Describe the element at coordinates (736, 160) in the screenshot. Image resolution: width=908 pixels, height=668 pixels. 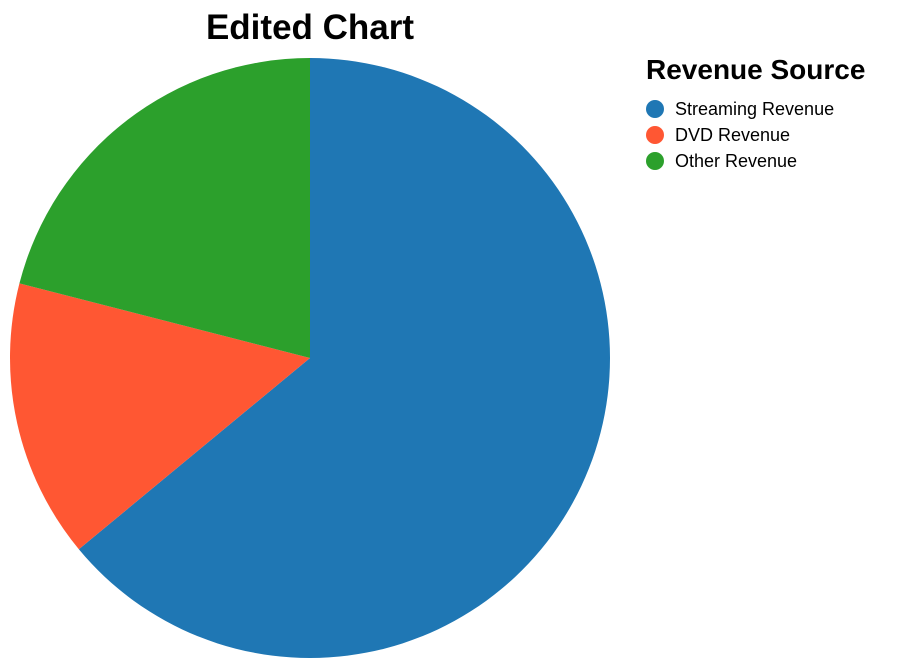
I see `legend-label-other: Other Revenue` at that location.